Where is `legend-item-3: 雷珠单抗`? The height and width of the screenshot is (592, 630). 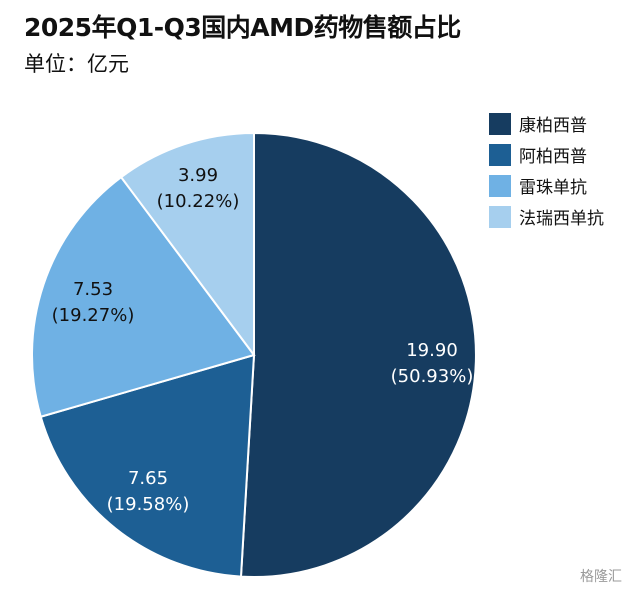 legend-item-3: 雷珠单抗 is located at coordinates (546, 185).